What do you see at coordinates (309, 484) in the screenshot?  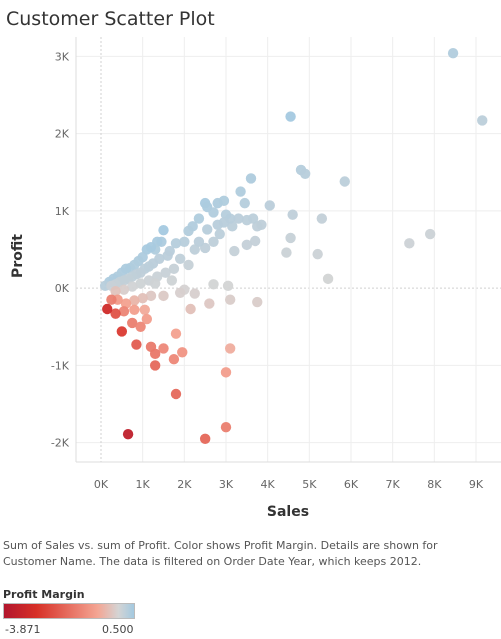 I see `x-tick-label: 5K` at bounding box center [309, 484].